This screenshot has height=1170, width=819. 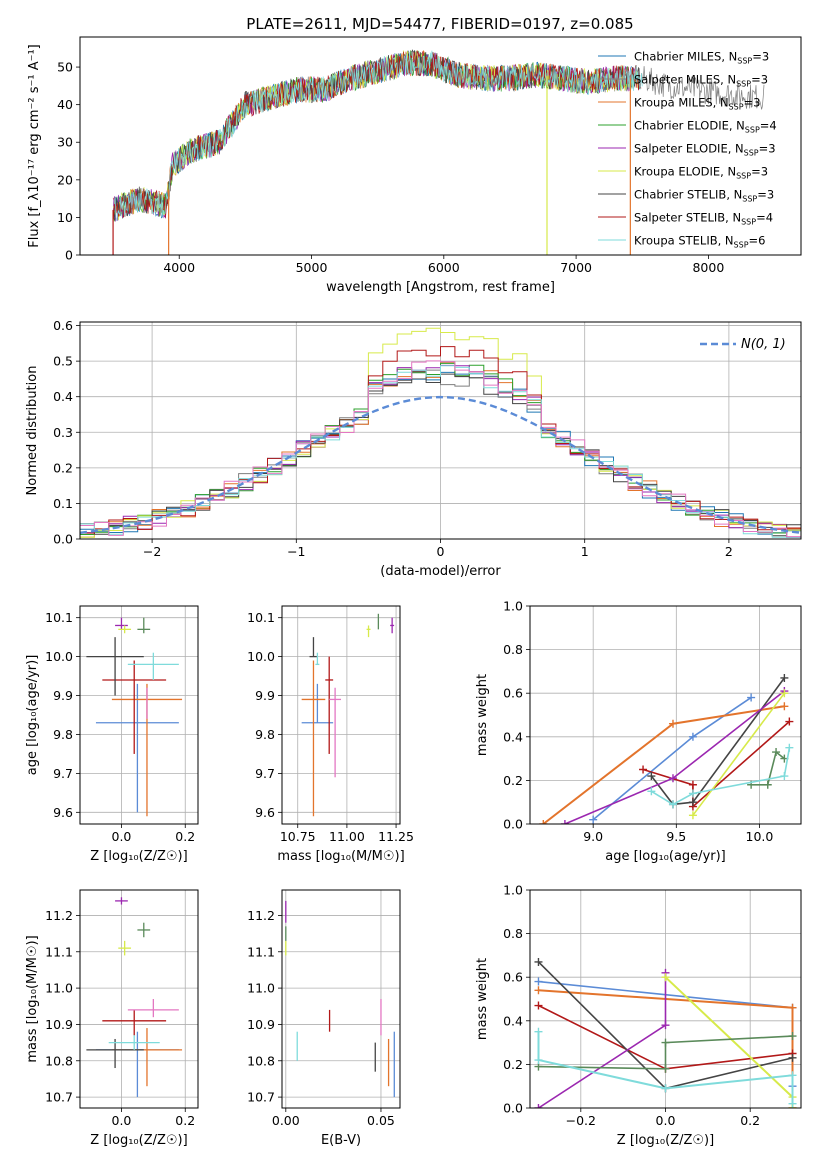 What do you see at coordinates (666, 748) in the screenshot?
I see `weight-vs-age-plot-area` at bounding box center [666, 748].